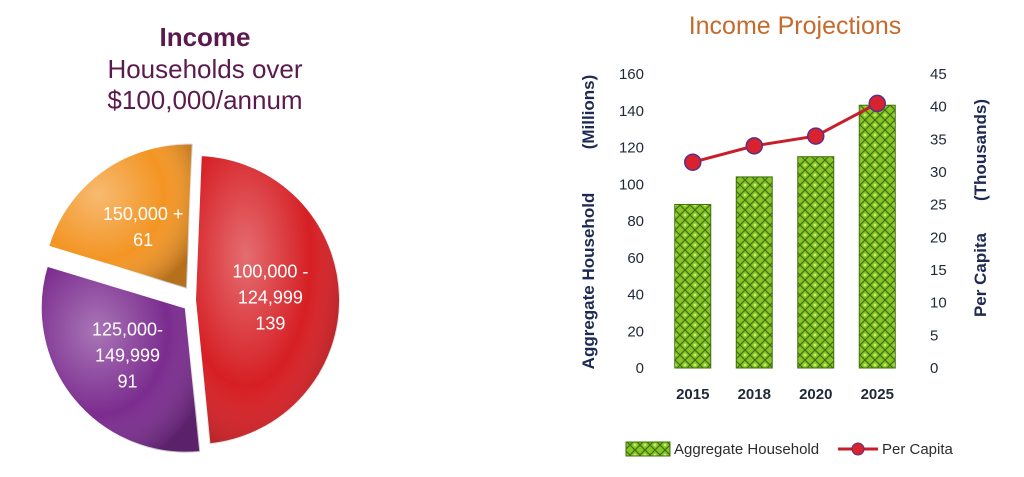 The image size is (1024, 477). What do you see at coordinates (631, 148) in the screenshot?
I see `left-axis-tick-120: 120` at bounding box center [631, 148].